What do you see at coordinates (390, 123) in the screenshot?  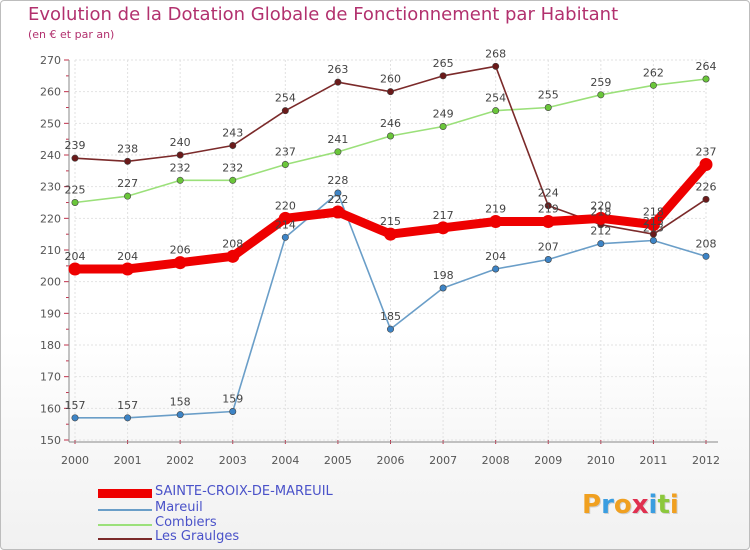 I see `data-label: 246` at bounding box center [390, 123].